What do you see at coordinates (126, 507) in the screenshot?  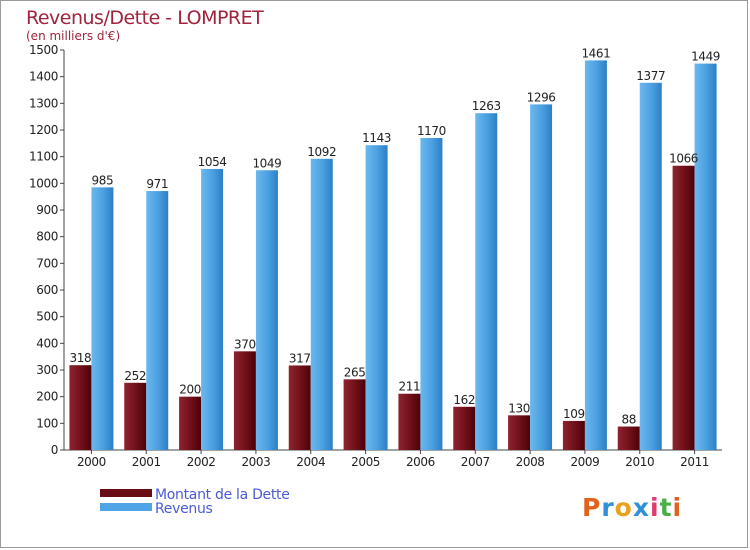 I see `legend-swatch-revenus` at bounding box center [126, 507].